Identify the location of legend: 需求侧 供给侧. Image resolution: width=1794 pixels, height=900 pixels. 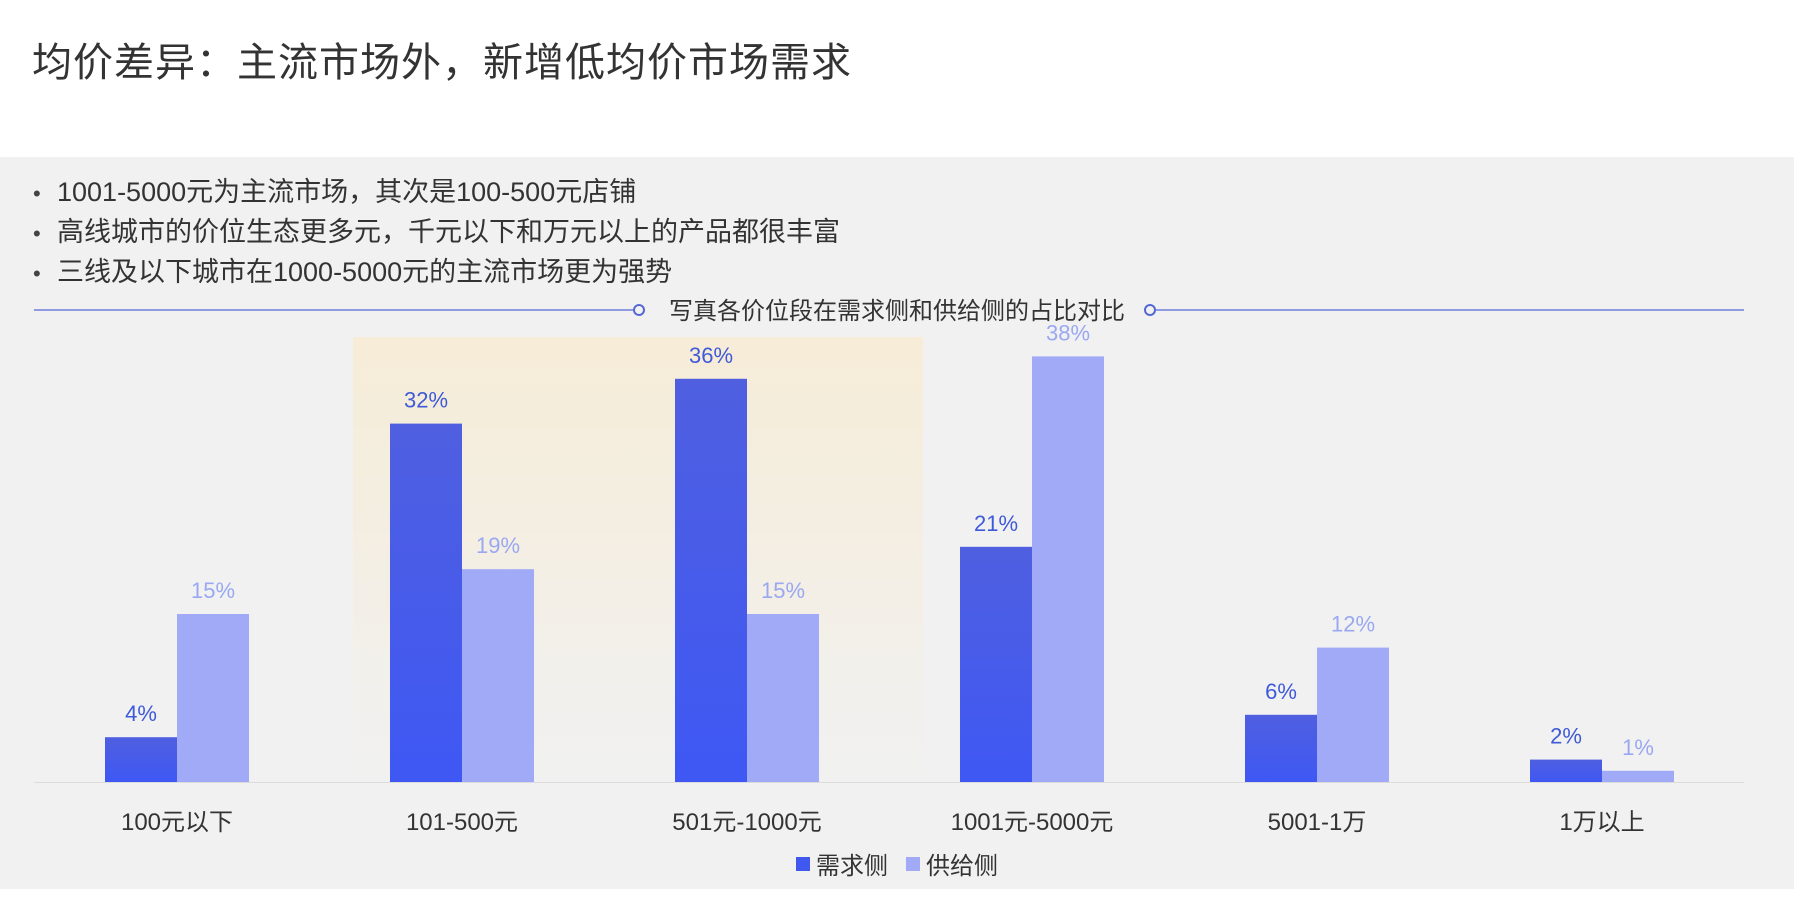
(897, 863).